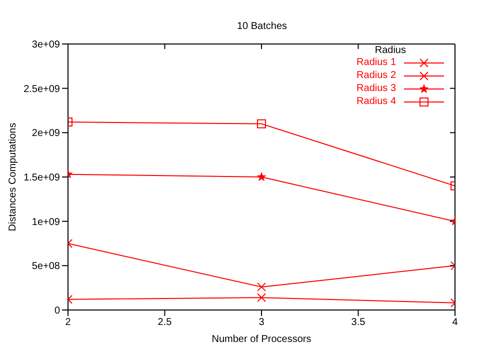 The width and height of the screenshot is (478, 350). Describe the element at coordinates (455, 322) in the screenshot. I see `x-tick-label: 4` at that location.